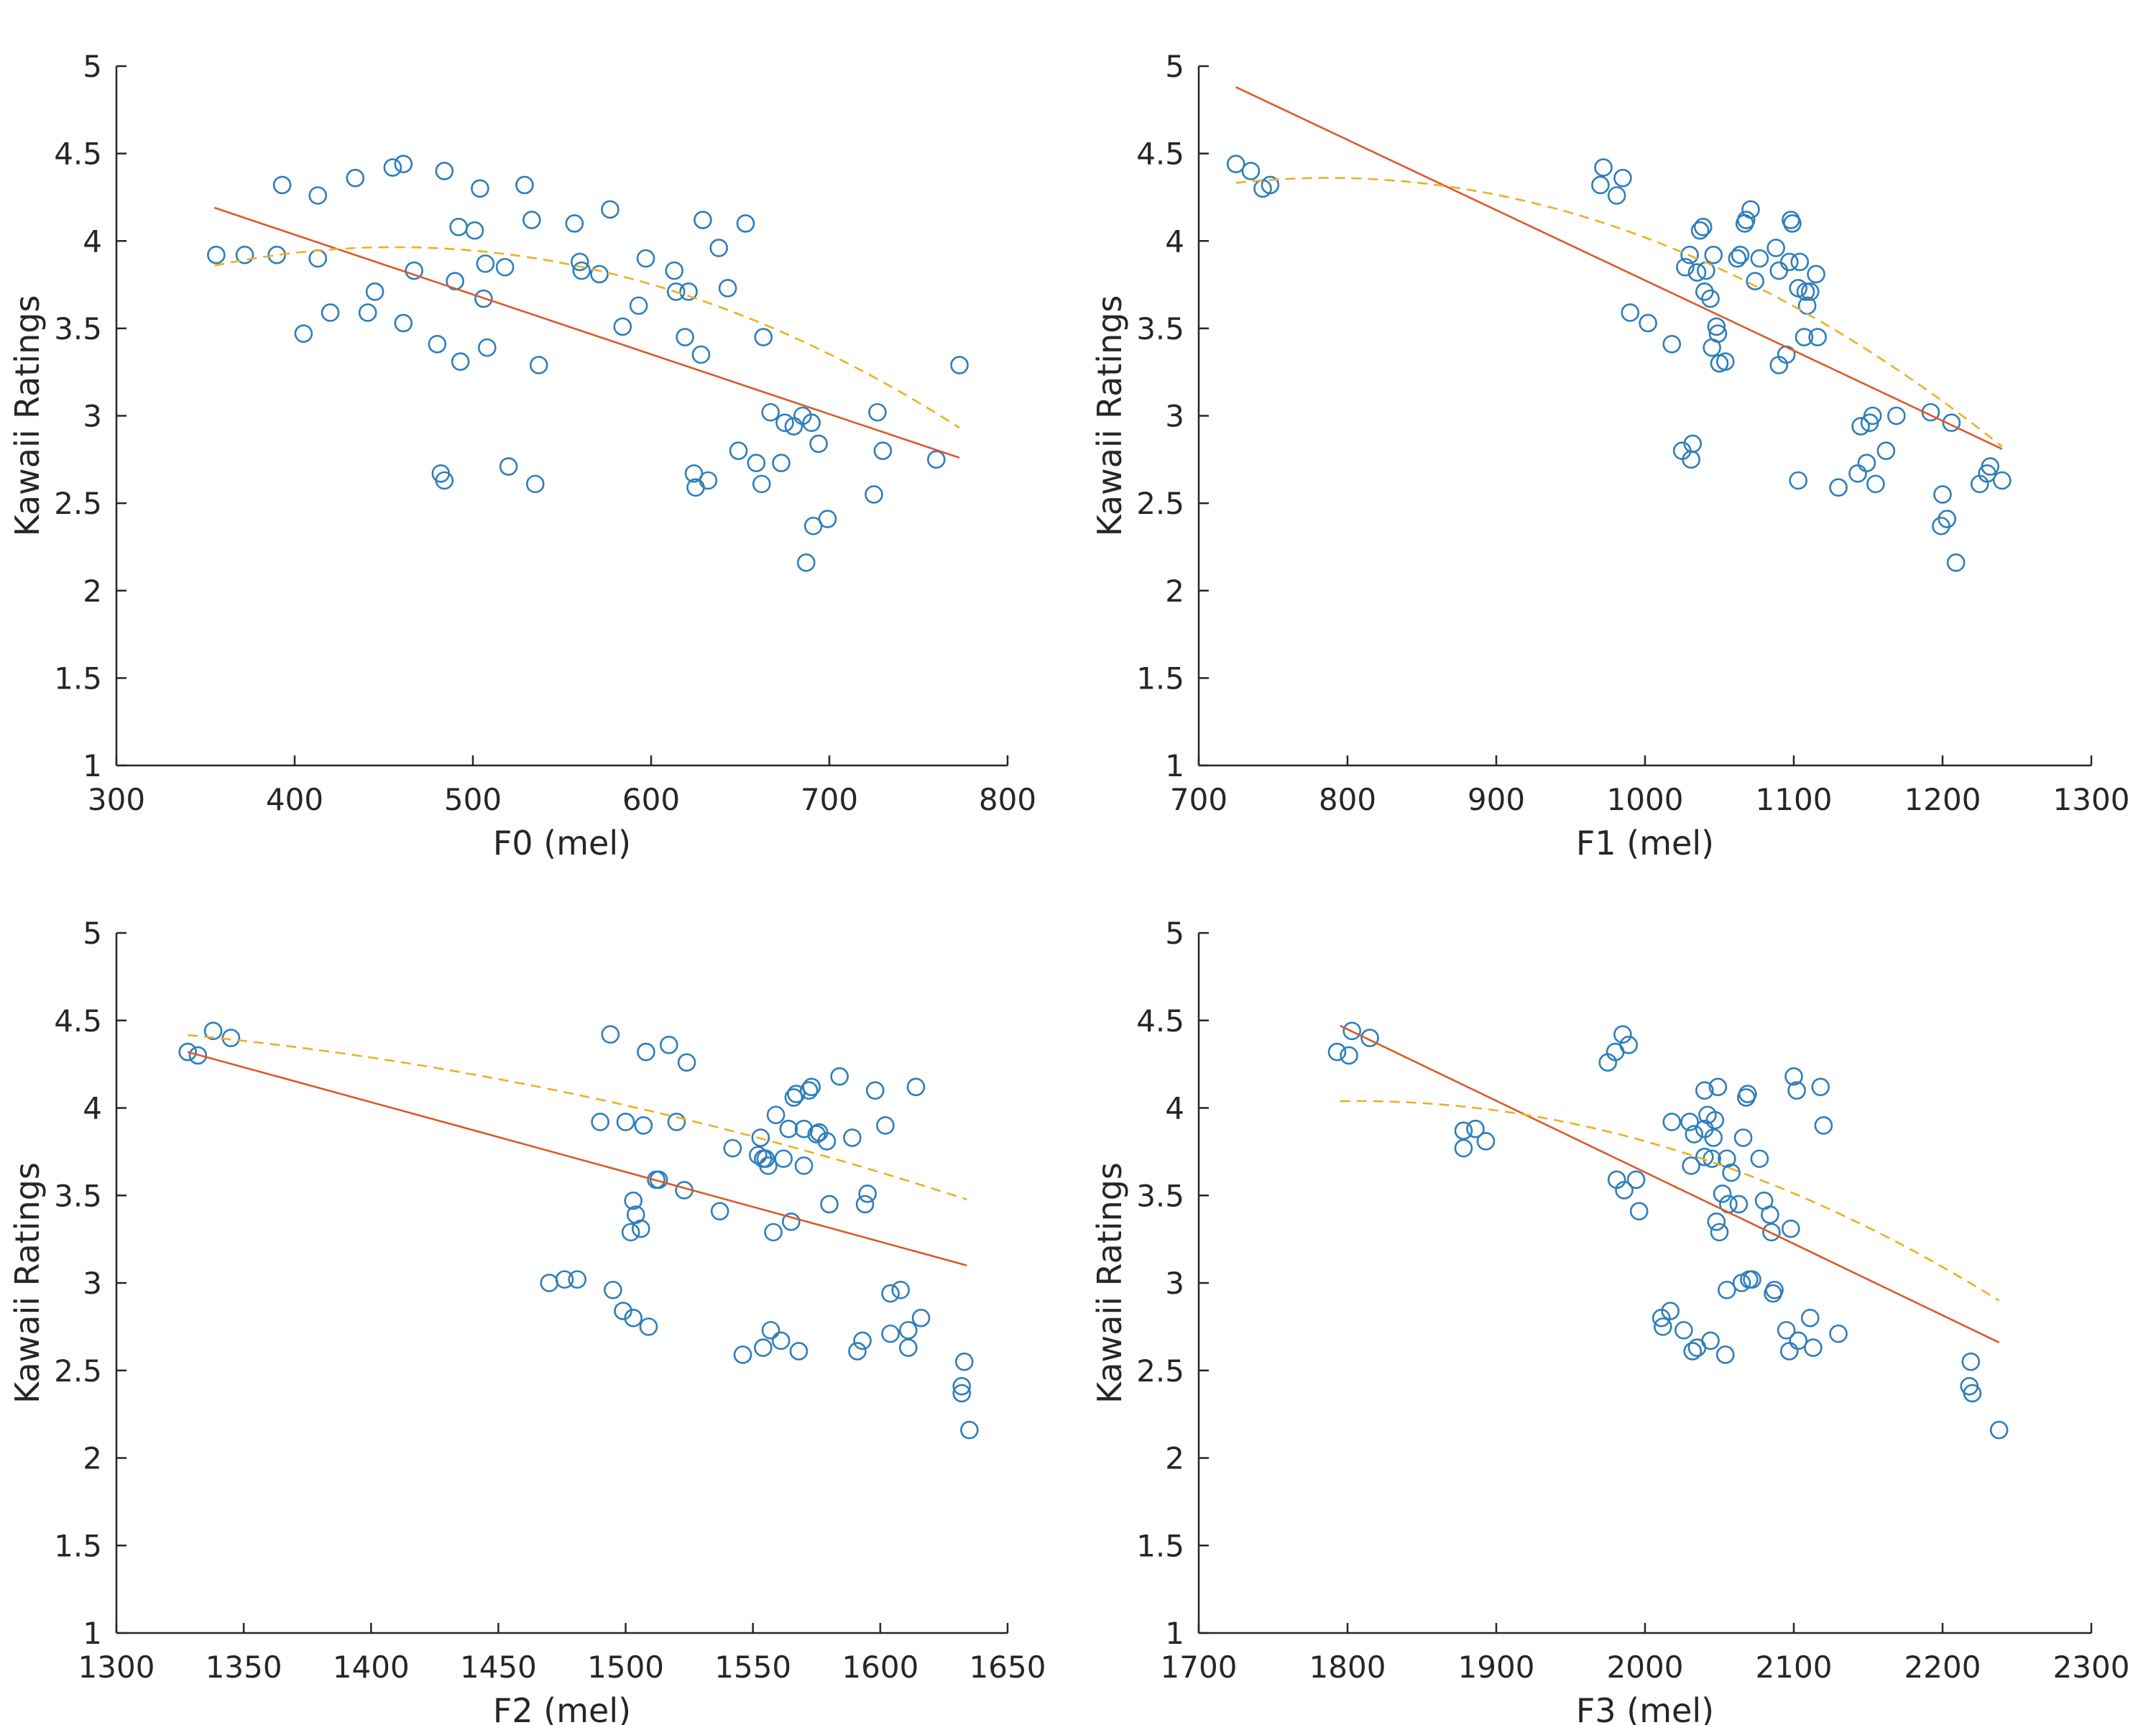 The height and width of the screenshot is (1725, 2156). I want to click on f0-y-tick-label: 1.5, so click(78, 678).